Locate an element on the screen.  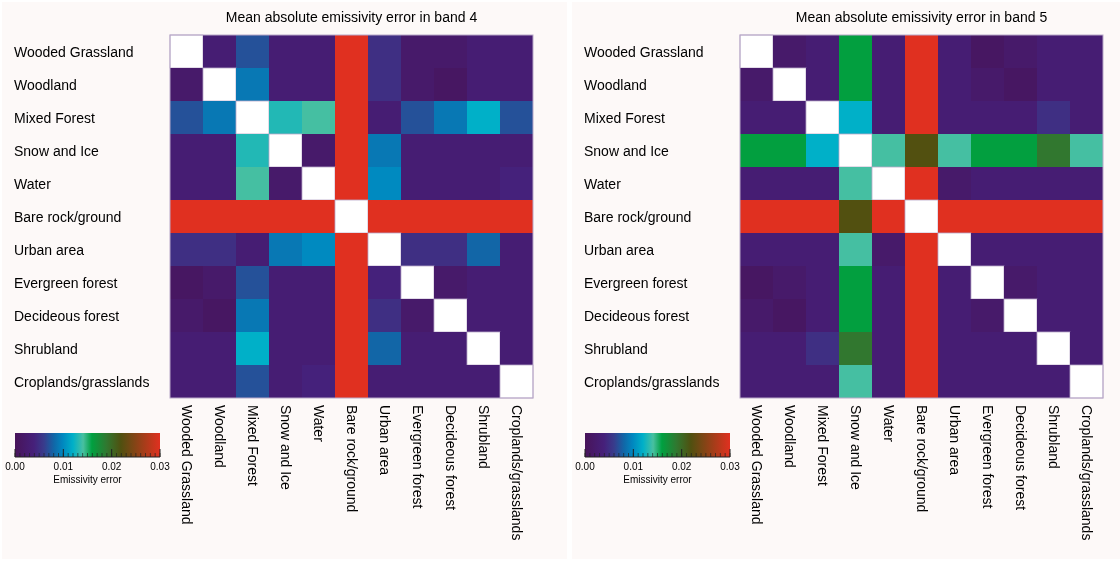
chart-title: Mean absolute emissivity error in band 4 is located at coordinates (351, 17).